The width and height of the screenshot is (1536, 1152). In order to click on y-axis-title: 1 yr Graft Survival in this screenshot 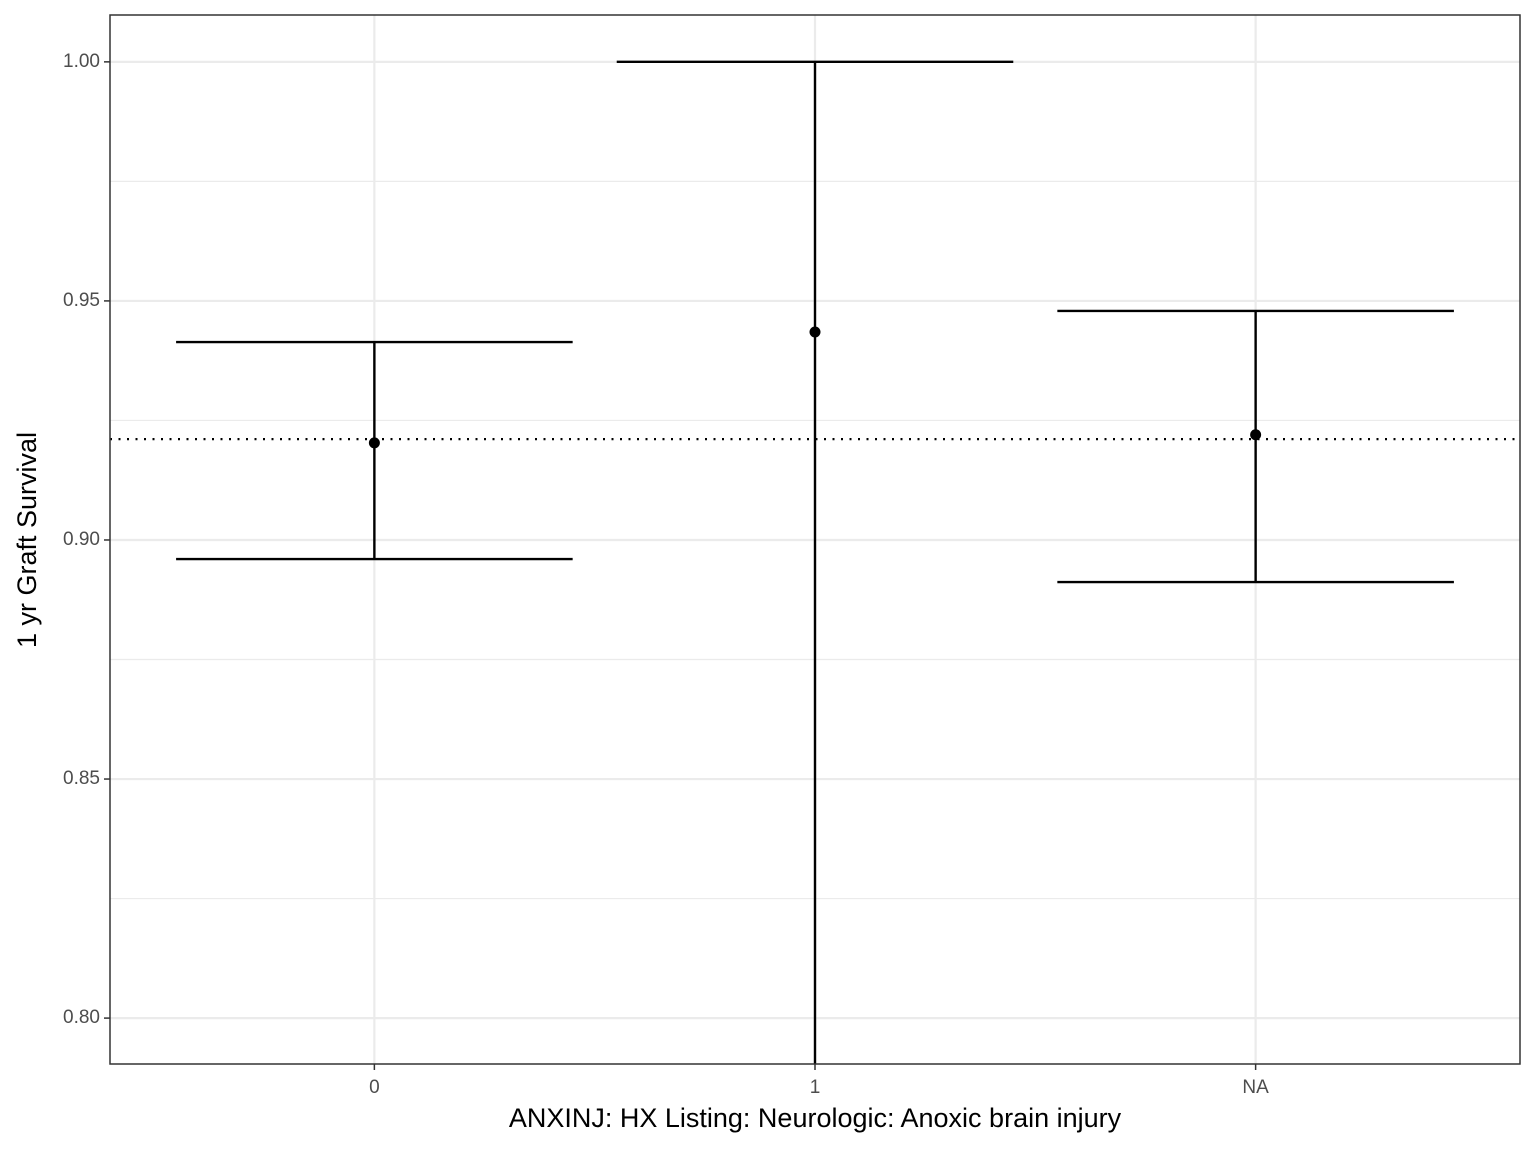, I will do `click(27, 540)`.